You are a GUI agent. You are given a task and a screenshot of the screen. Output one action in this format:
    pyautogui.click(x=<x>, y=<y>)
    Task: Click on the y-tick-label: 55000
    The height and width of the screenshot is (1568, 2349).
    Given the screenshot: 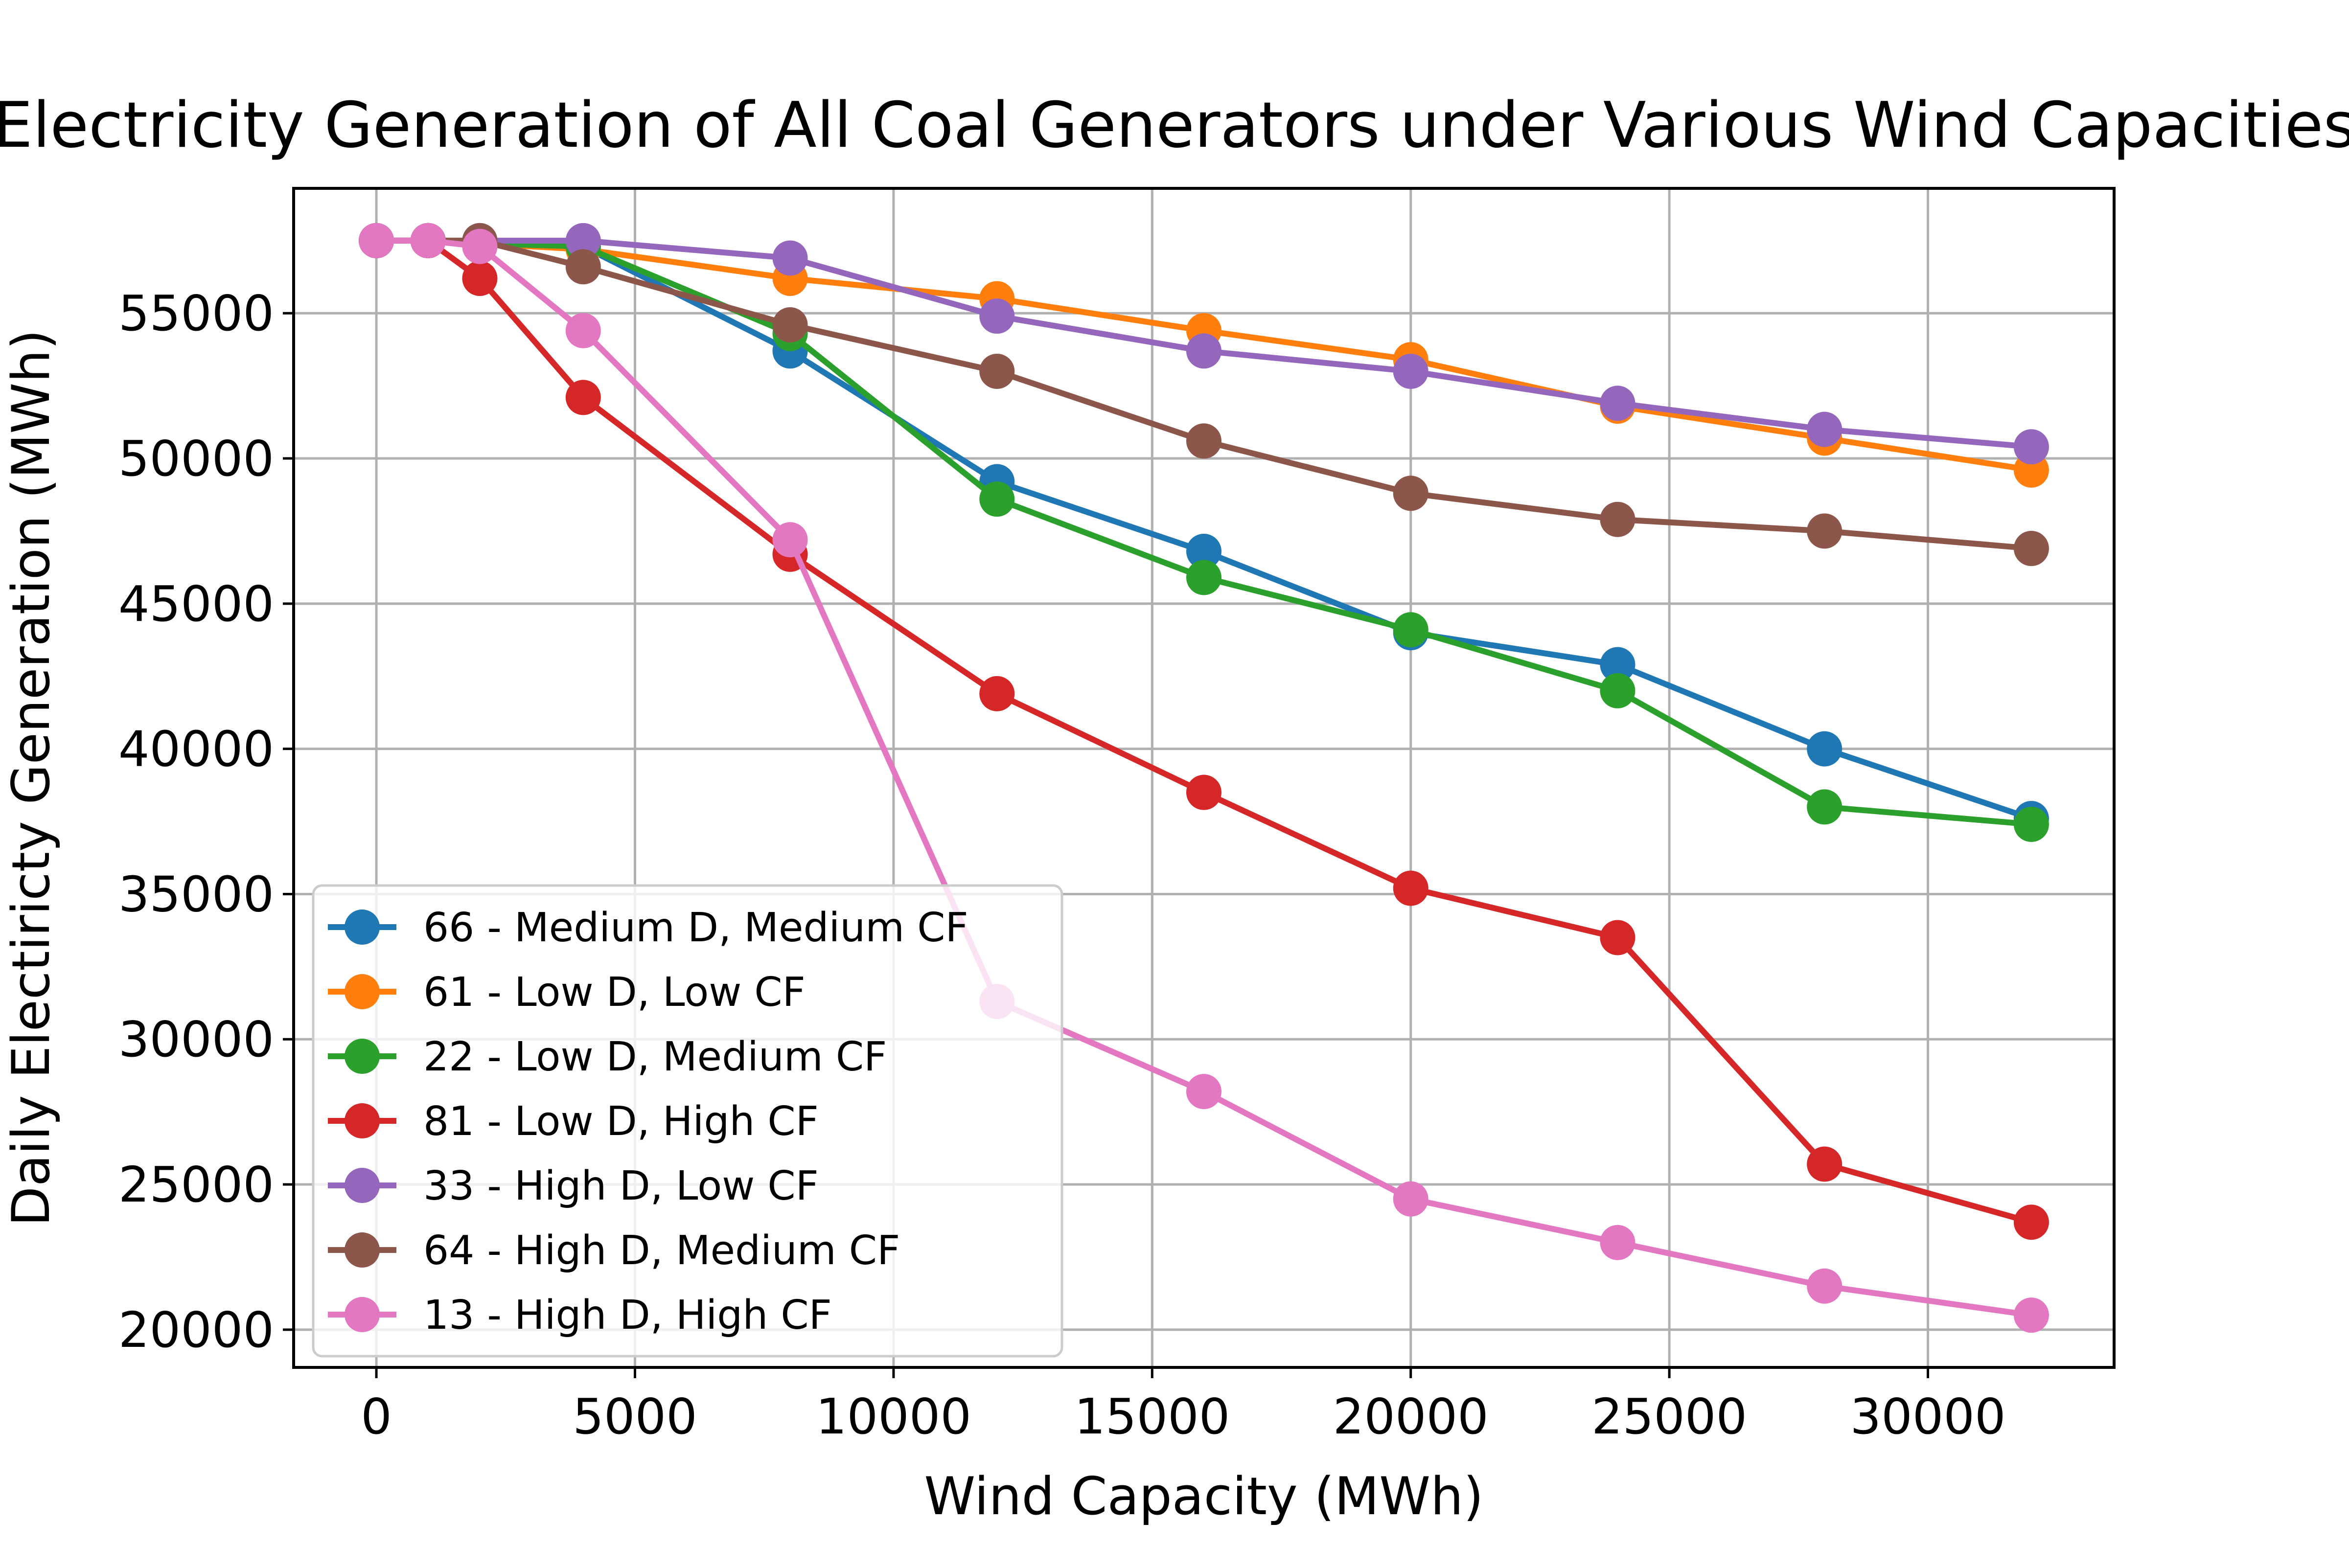 What is the action you would take?
    pyautogui.click(x=196, y=314)
    